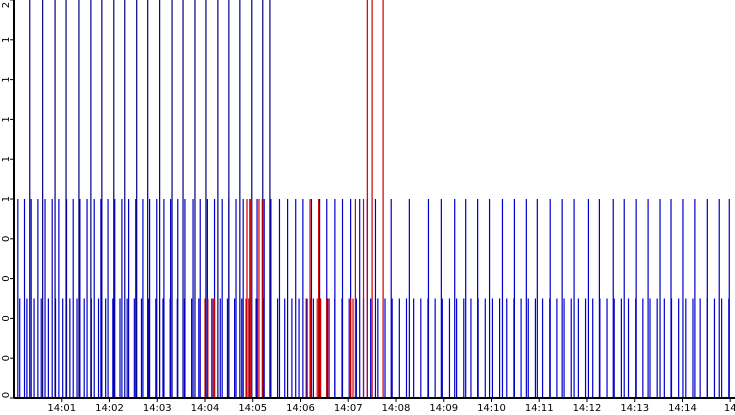 The width and height of the screenshot is (735, 415). Describe the element at coordinates (729, 408) in the screenshot. I see `x-tick-label: 14` at that location.